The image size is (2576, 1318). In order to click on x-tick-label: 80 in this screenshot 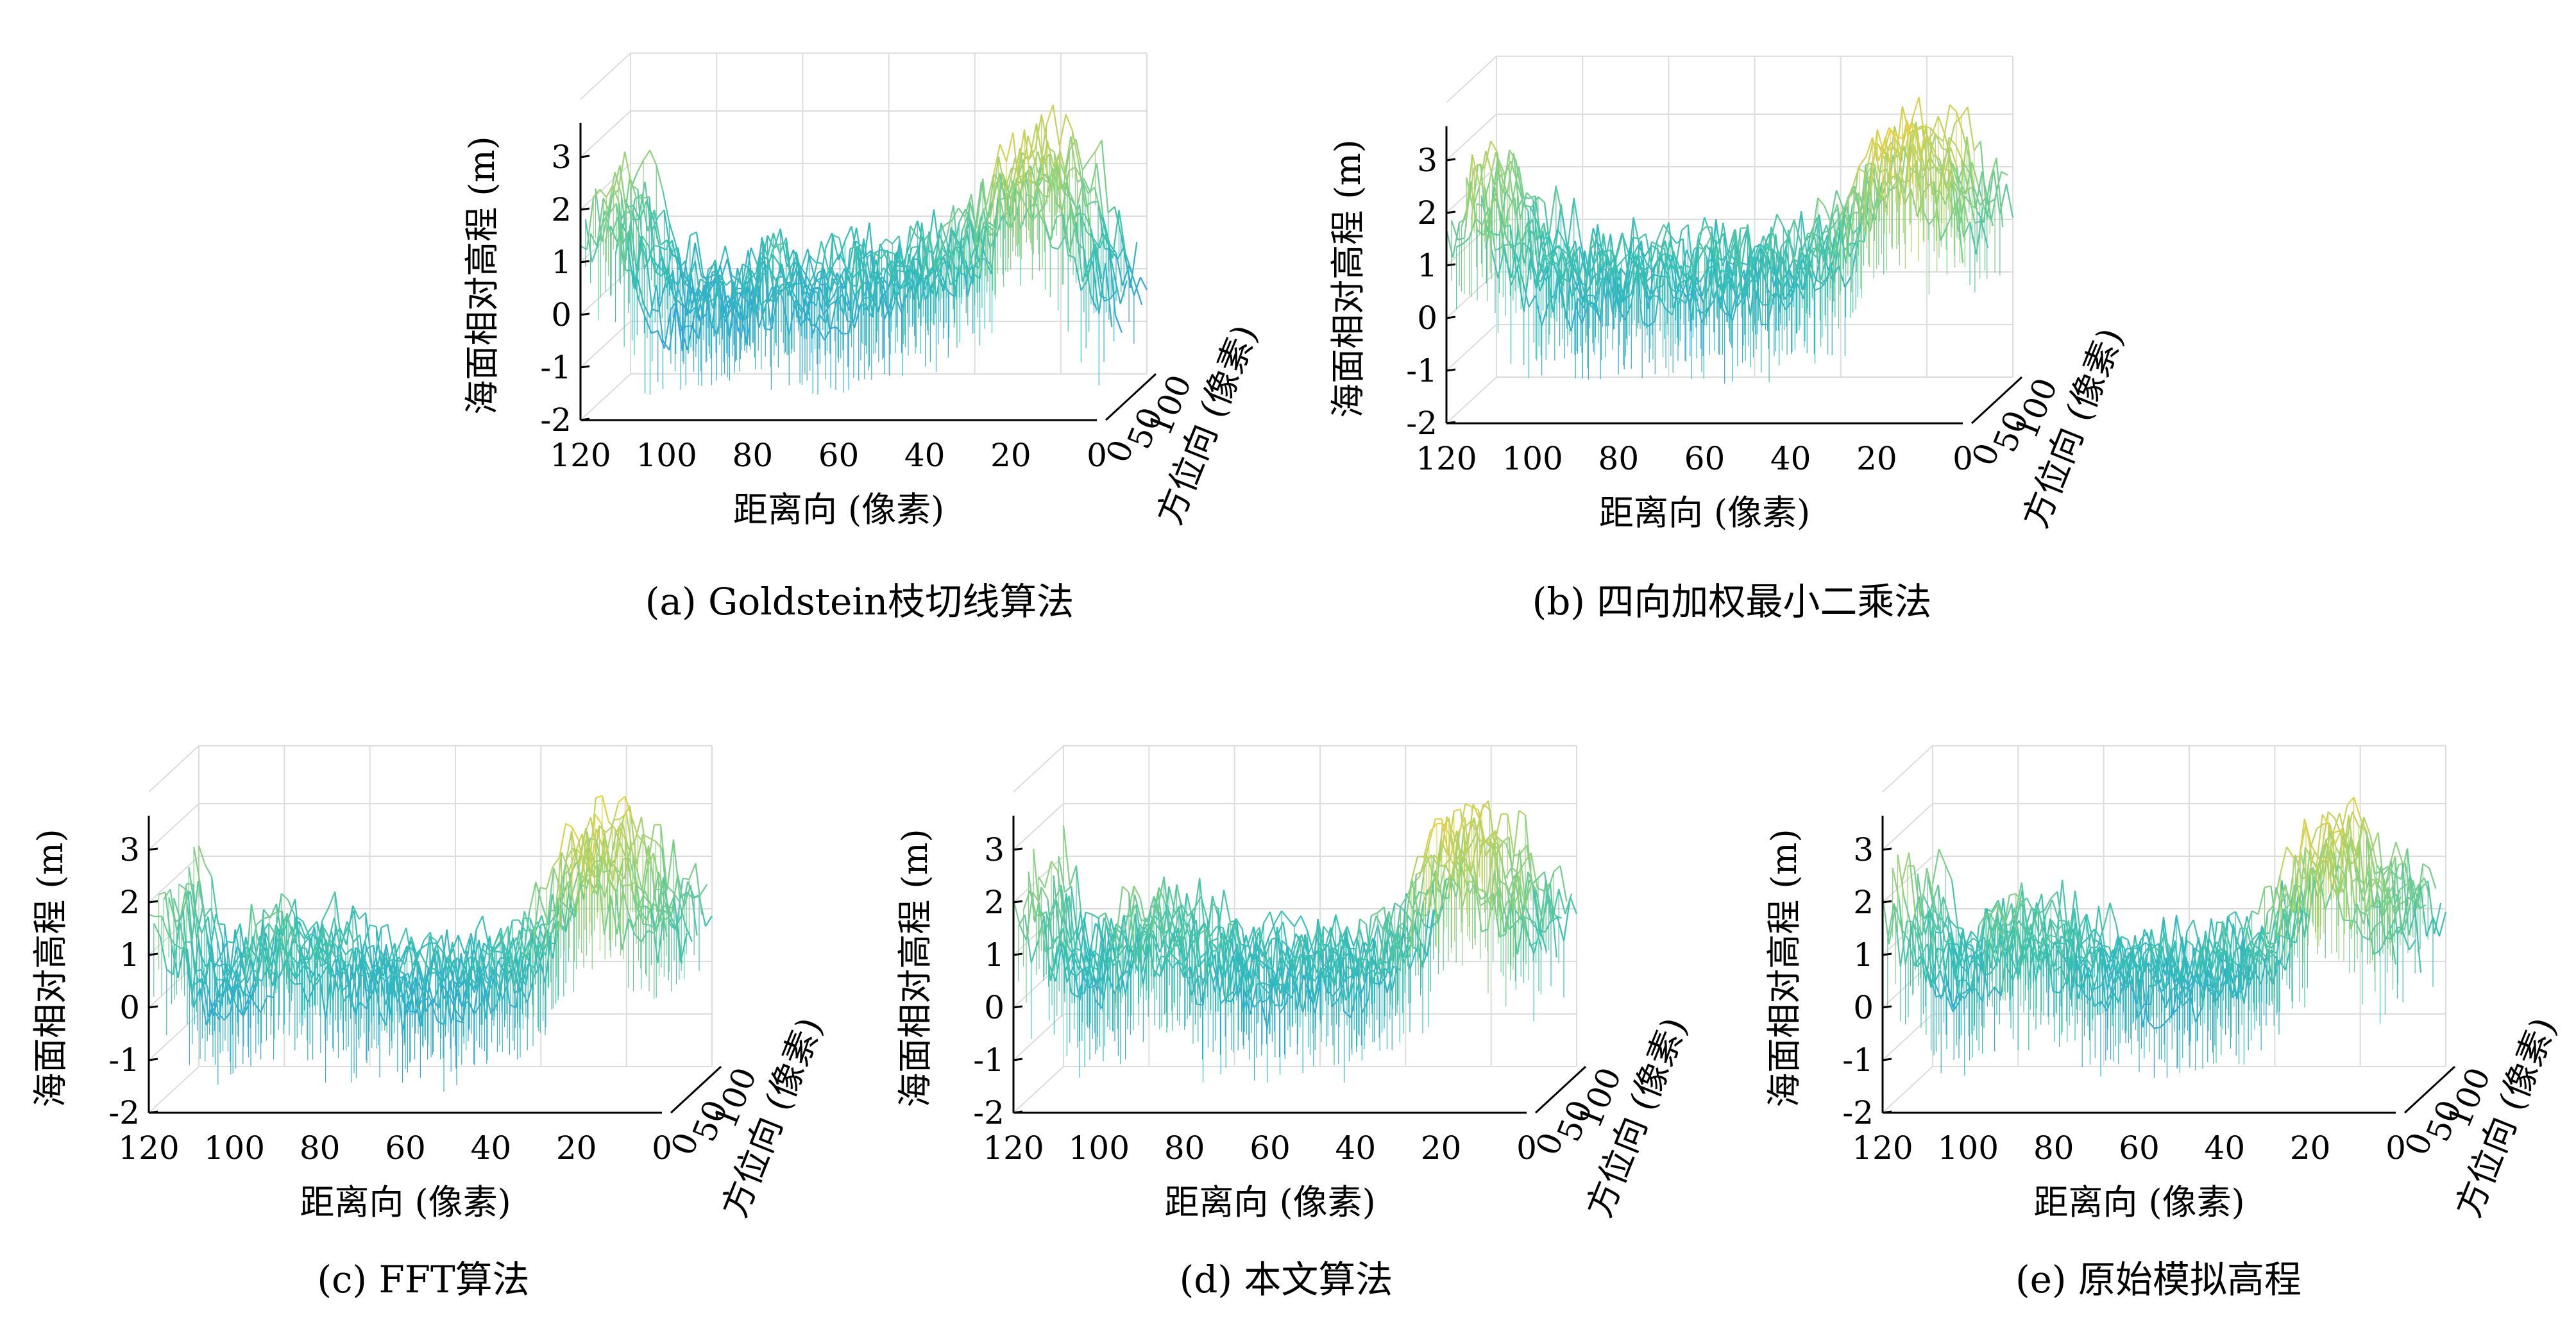, I will do `click(320, 1148)`.